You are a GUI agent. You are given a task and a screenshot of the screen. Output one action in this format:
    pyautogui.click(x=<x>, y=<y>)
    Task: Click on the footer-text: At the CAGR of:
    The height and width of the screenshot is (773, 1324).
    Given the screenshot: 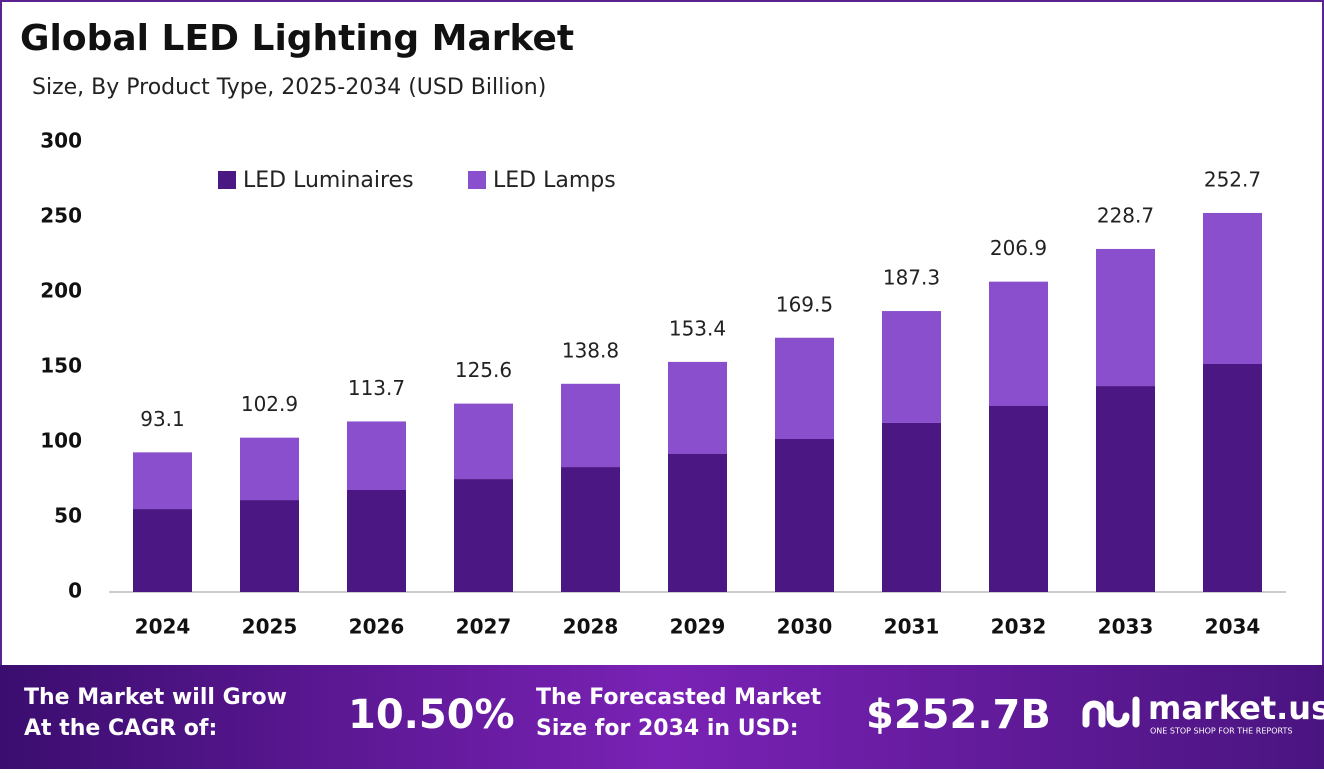 What is the action you would take?
    pyautogui.click(x=120, y=728)
    